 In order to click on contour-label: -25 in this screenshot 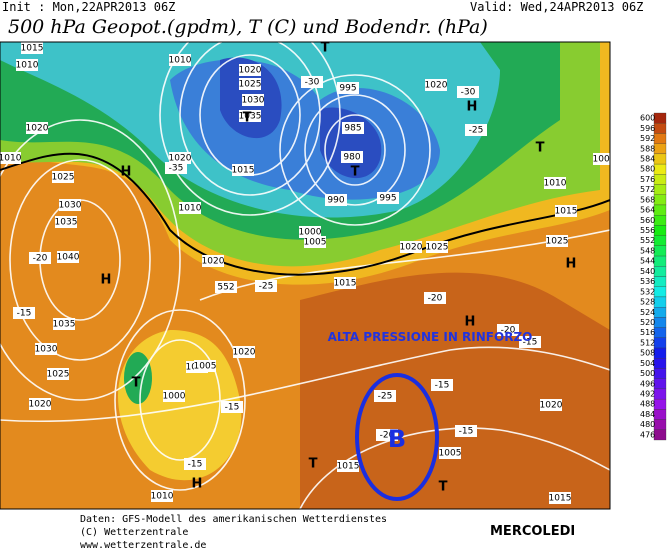, I will do `click(385, 397)`.